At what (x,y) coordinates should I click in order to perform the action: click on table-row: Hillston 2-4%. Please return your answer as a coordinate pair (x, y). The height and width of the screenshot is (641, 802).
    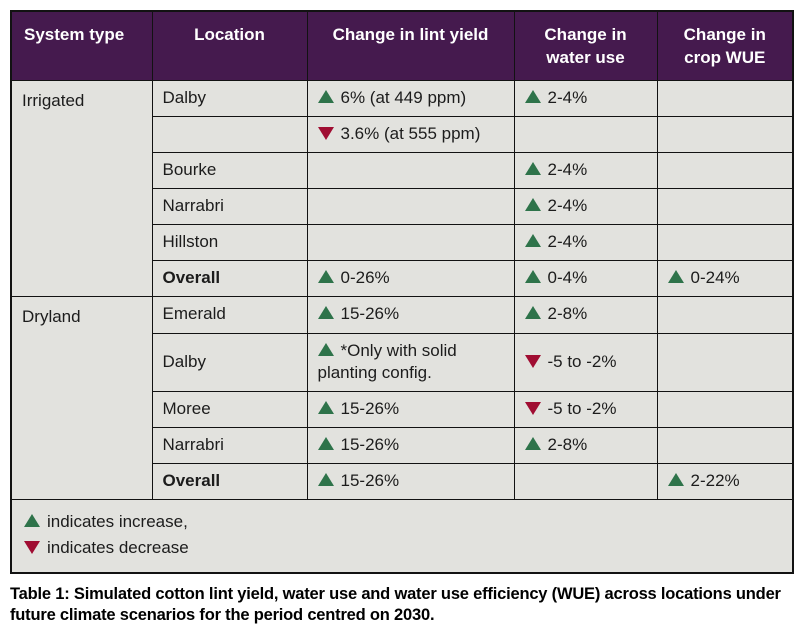
    Looking at the image, I should click on (402, 243).